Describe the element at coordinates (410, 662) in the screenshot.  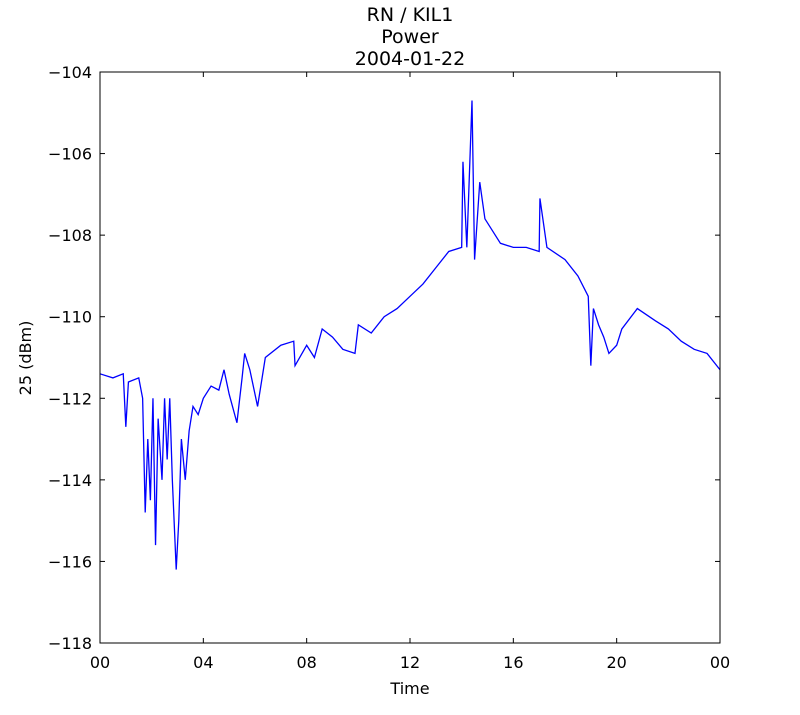
I see `x-tick-label: 12` at that location.